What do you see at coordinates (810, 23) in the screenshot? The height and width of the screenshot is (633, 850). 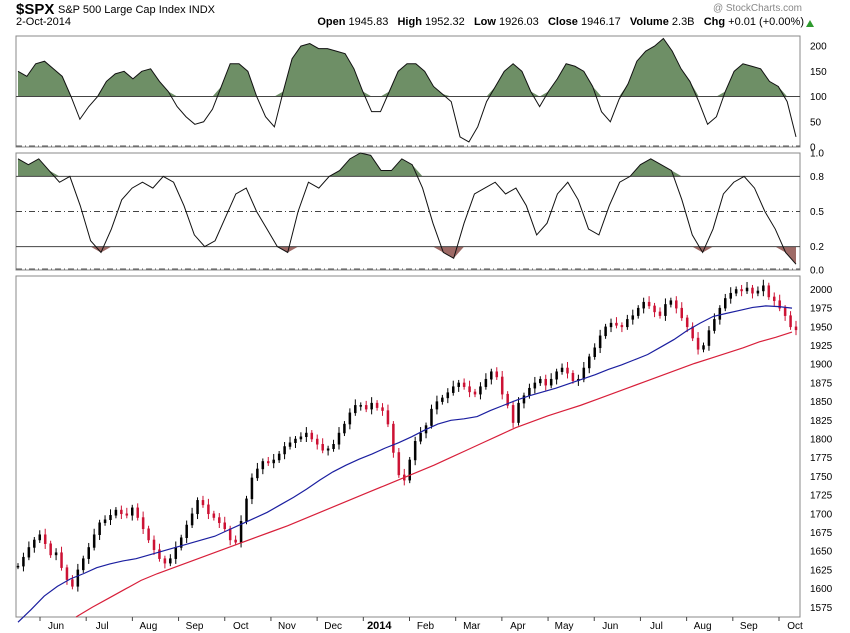 I see `up-arrow-icon` at bounding box center [810, 23].